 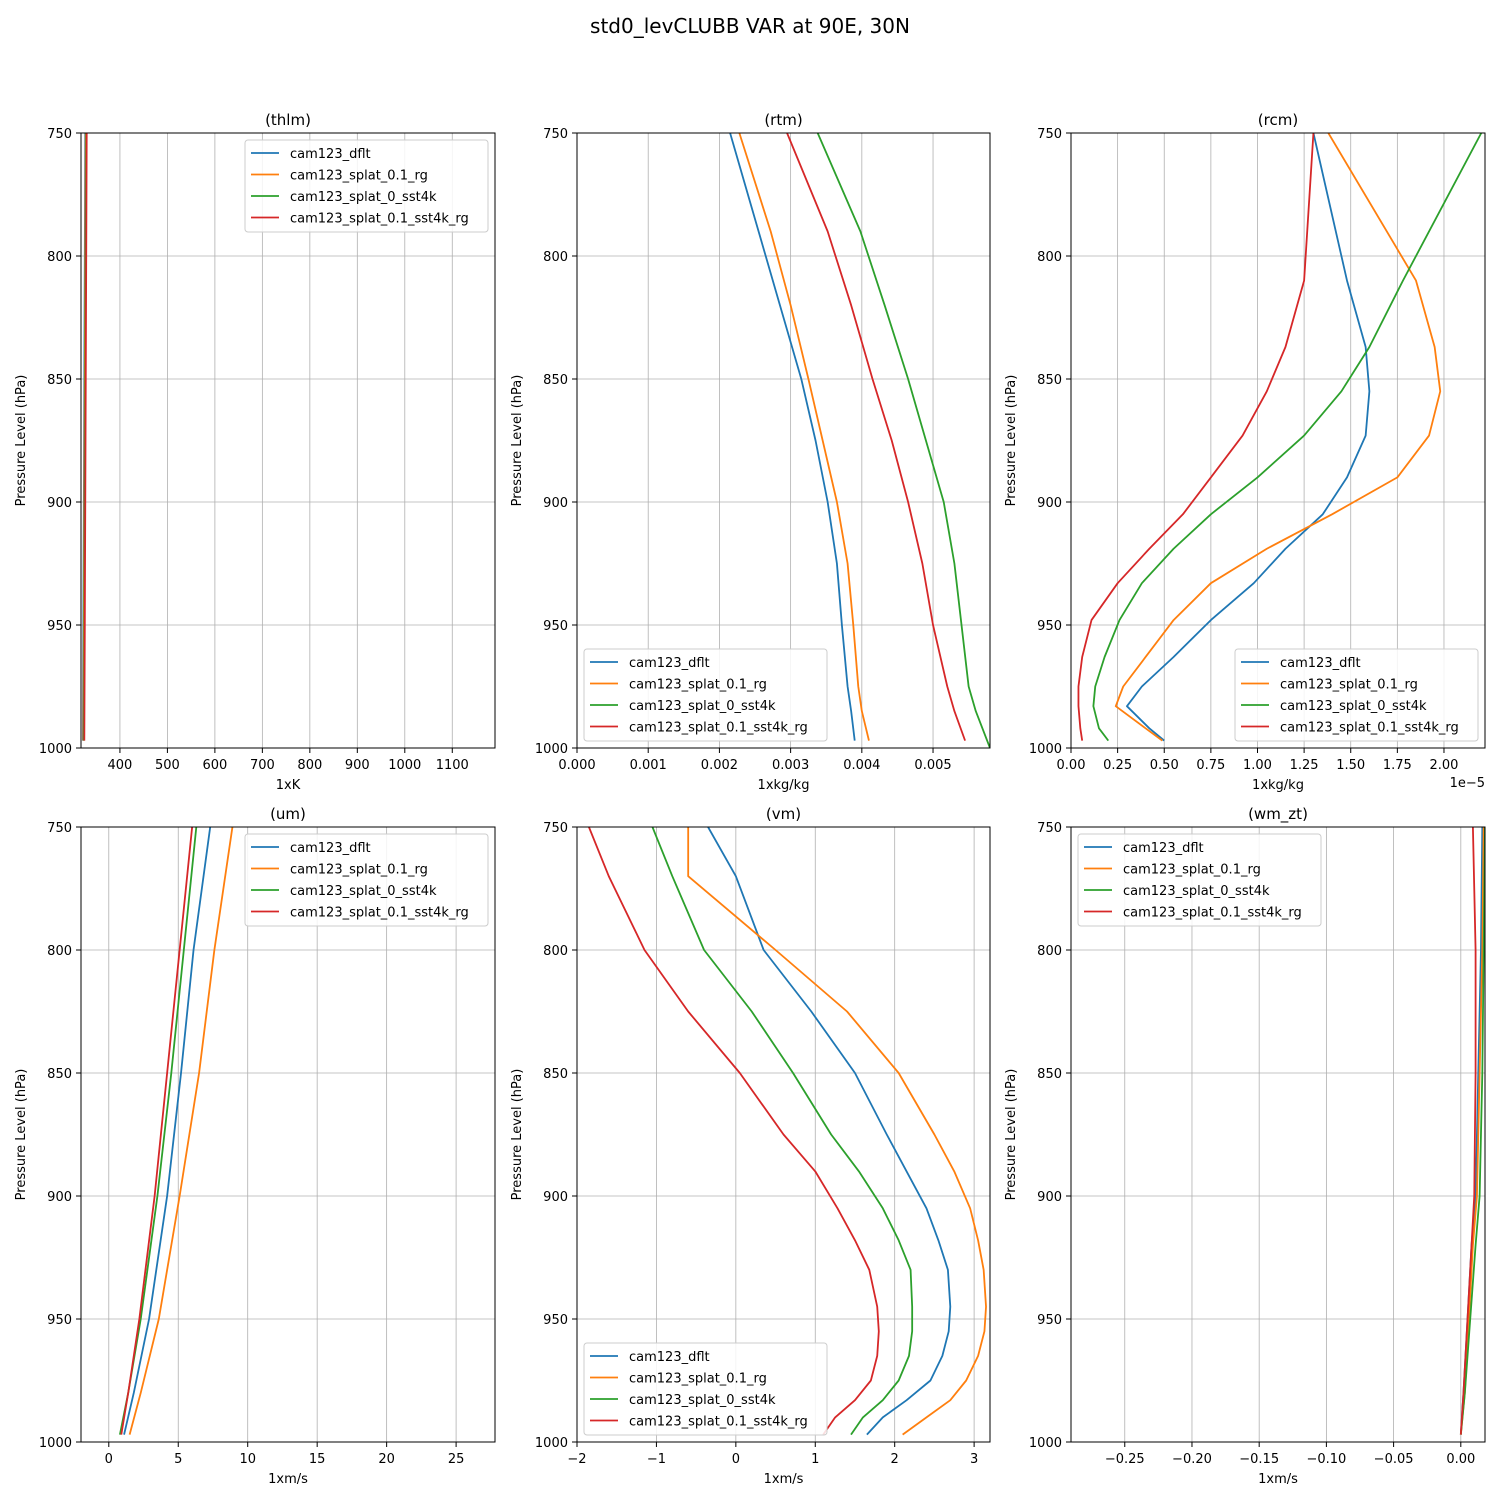 I want to click on subplot-title: (wm_zt), so click(x=1278, y=814).